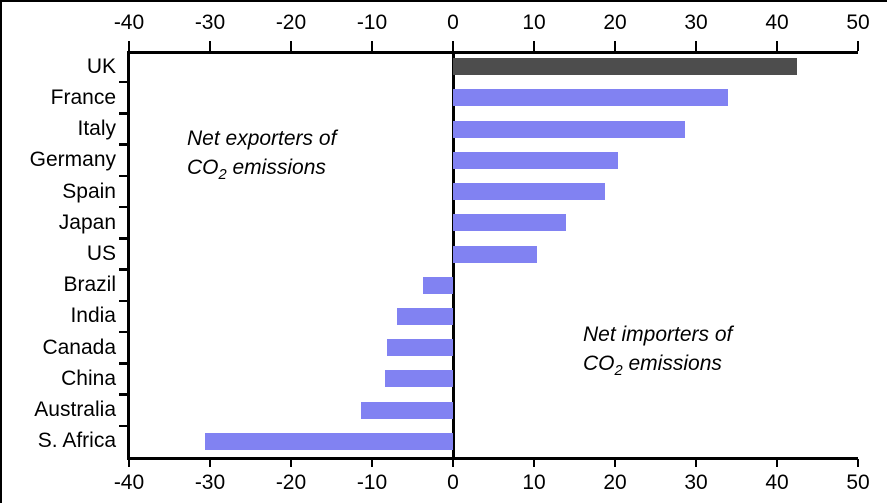 This screenshot has height=503, width=887. I want to click on category-label-japan: Japan, so click(87, 222).